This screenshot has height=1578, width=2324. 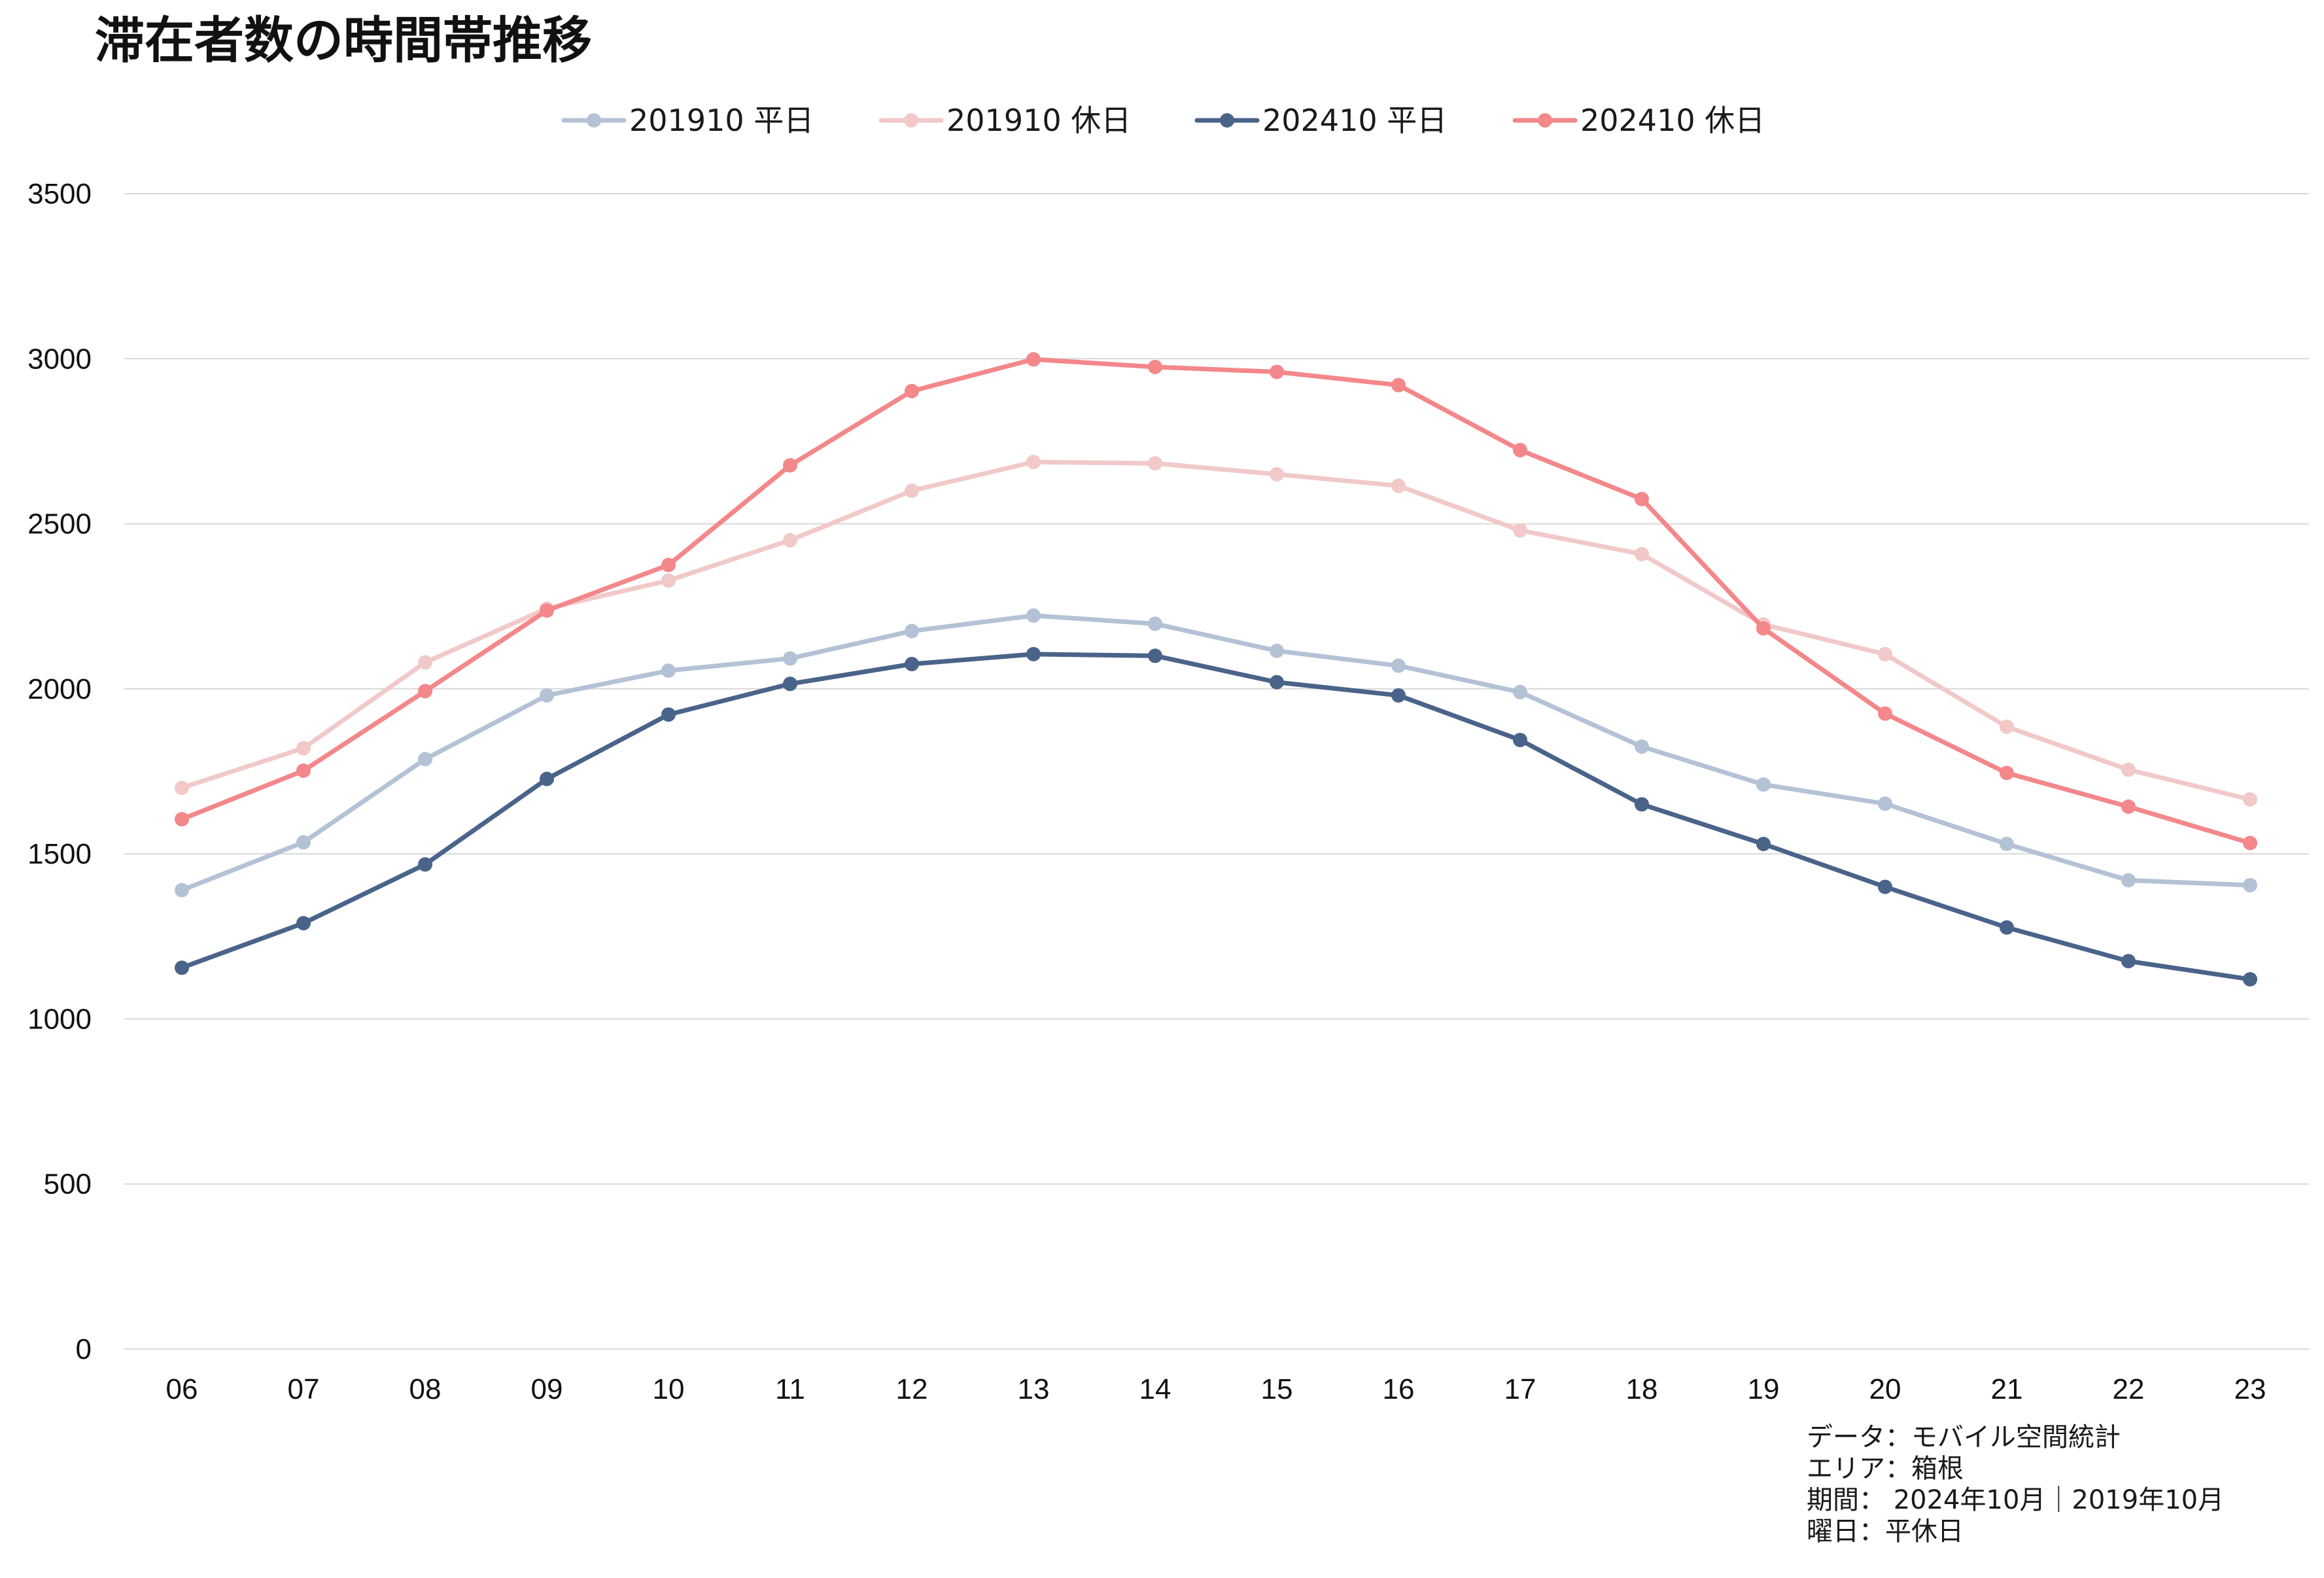 I want to click on note-day-type: 曜日：平休日, so click(x=1886, y=1532).